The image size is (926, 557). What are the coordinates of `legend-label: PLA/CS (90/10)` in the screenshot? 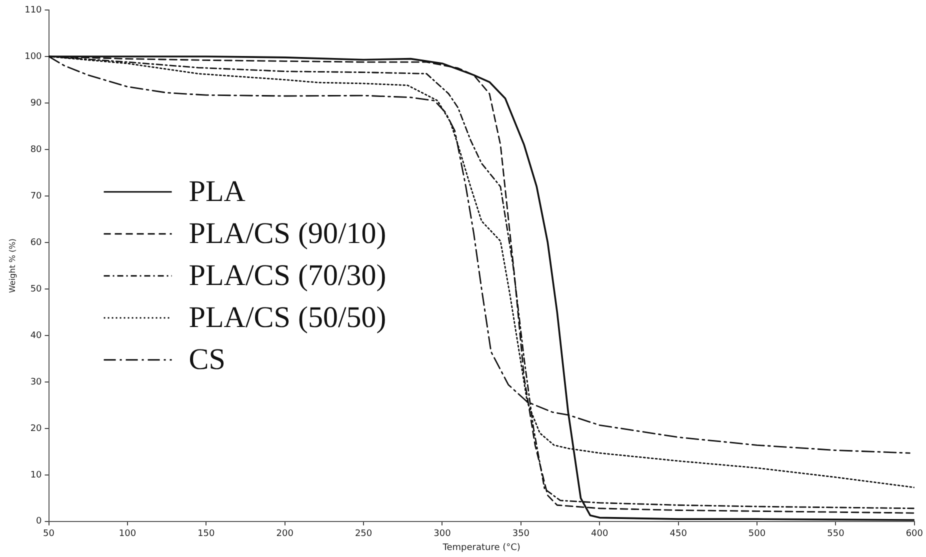 It's located at (287, 233).